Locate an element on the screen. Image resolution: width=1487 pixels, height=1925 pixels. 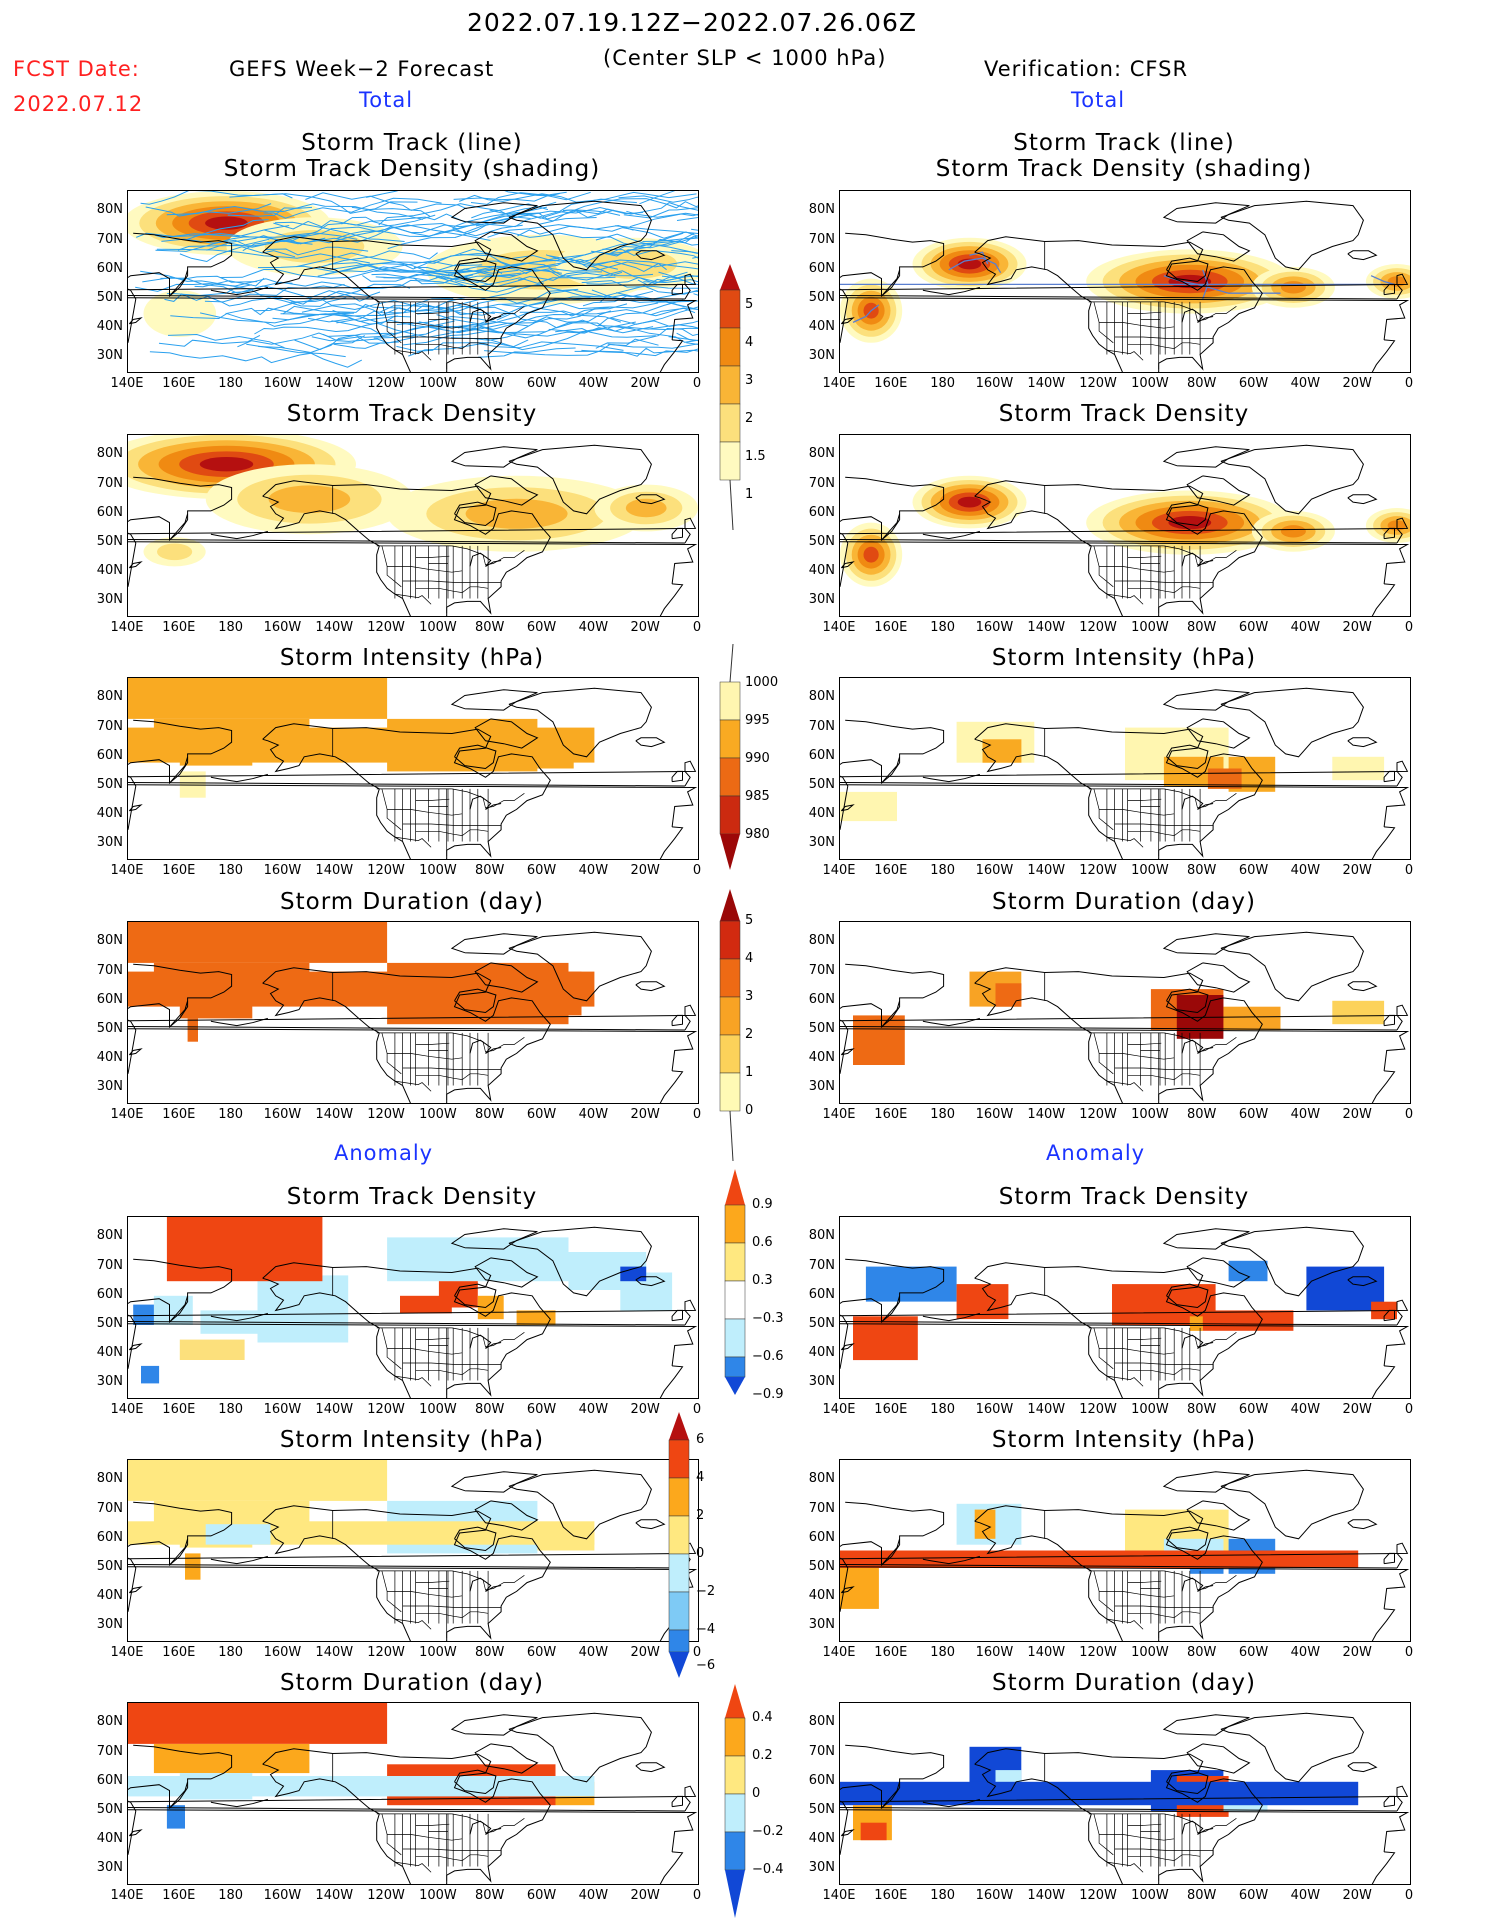
map-panel-forecast-duration-anomaly is located at coordinates (413, 1793).